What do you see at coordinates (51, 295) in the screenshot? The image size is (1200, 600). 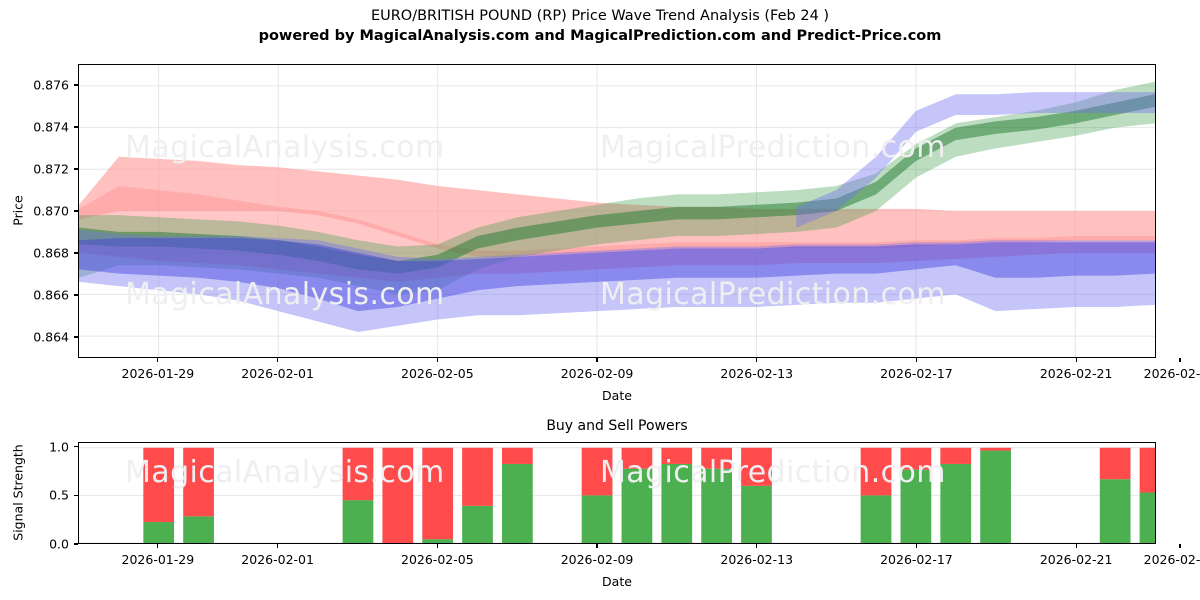 I see `price-y-tick-label: 0.866` at bounding box center [51, 295].